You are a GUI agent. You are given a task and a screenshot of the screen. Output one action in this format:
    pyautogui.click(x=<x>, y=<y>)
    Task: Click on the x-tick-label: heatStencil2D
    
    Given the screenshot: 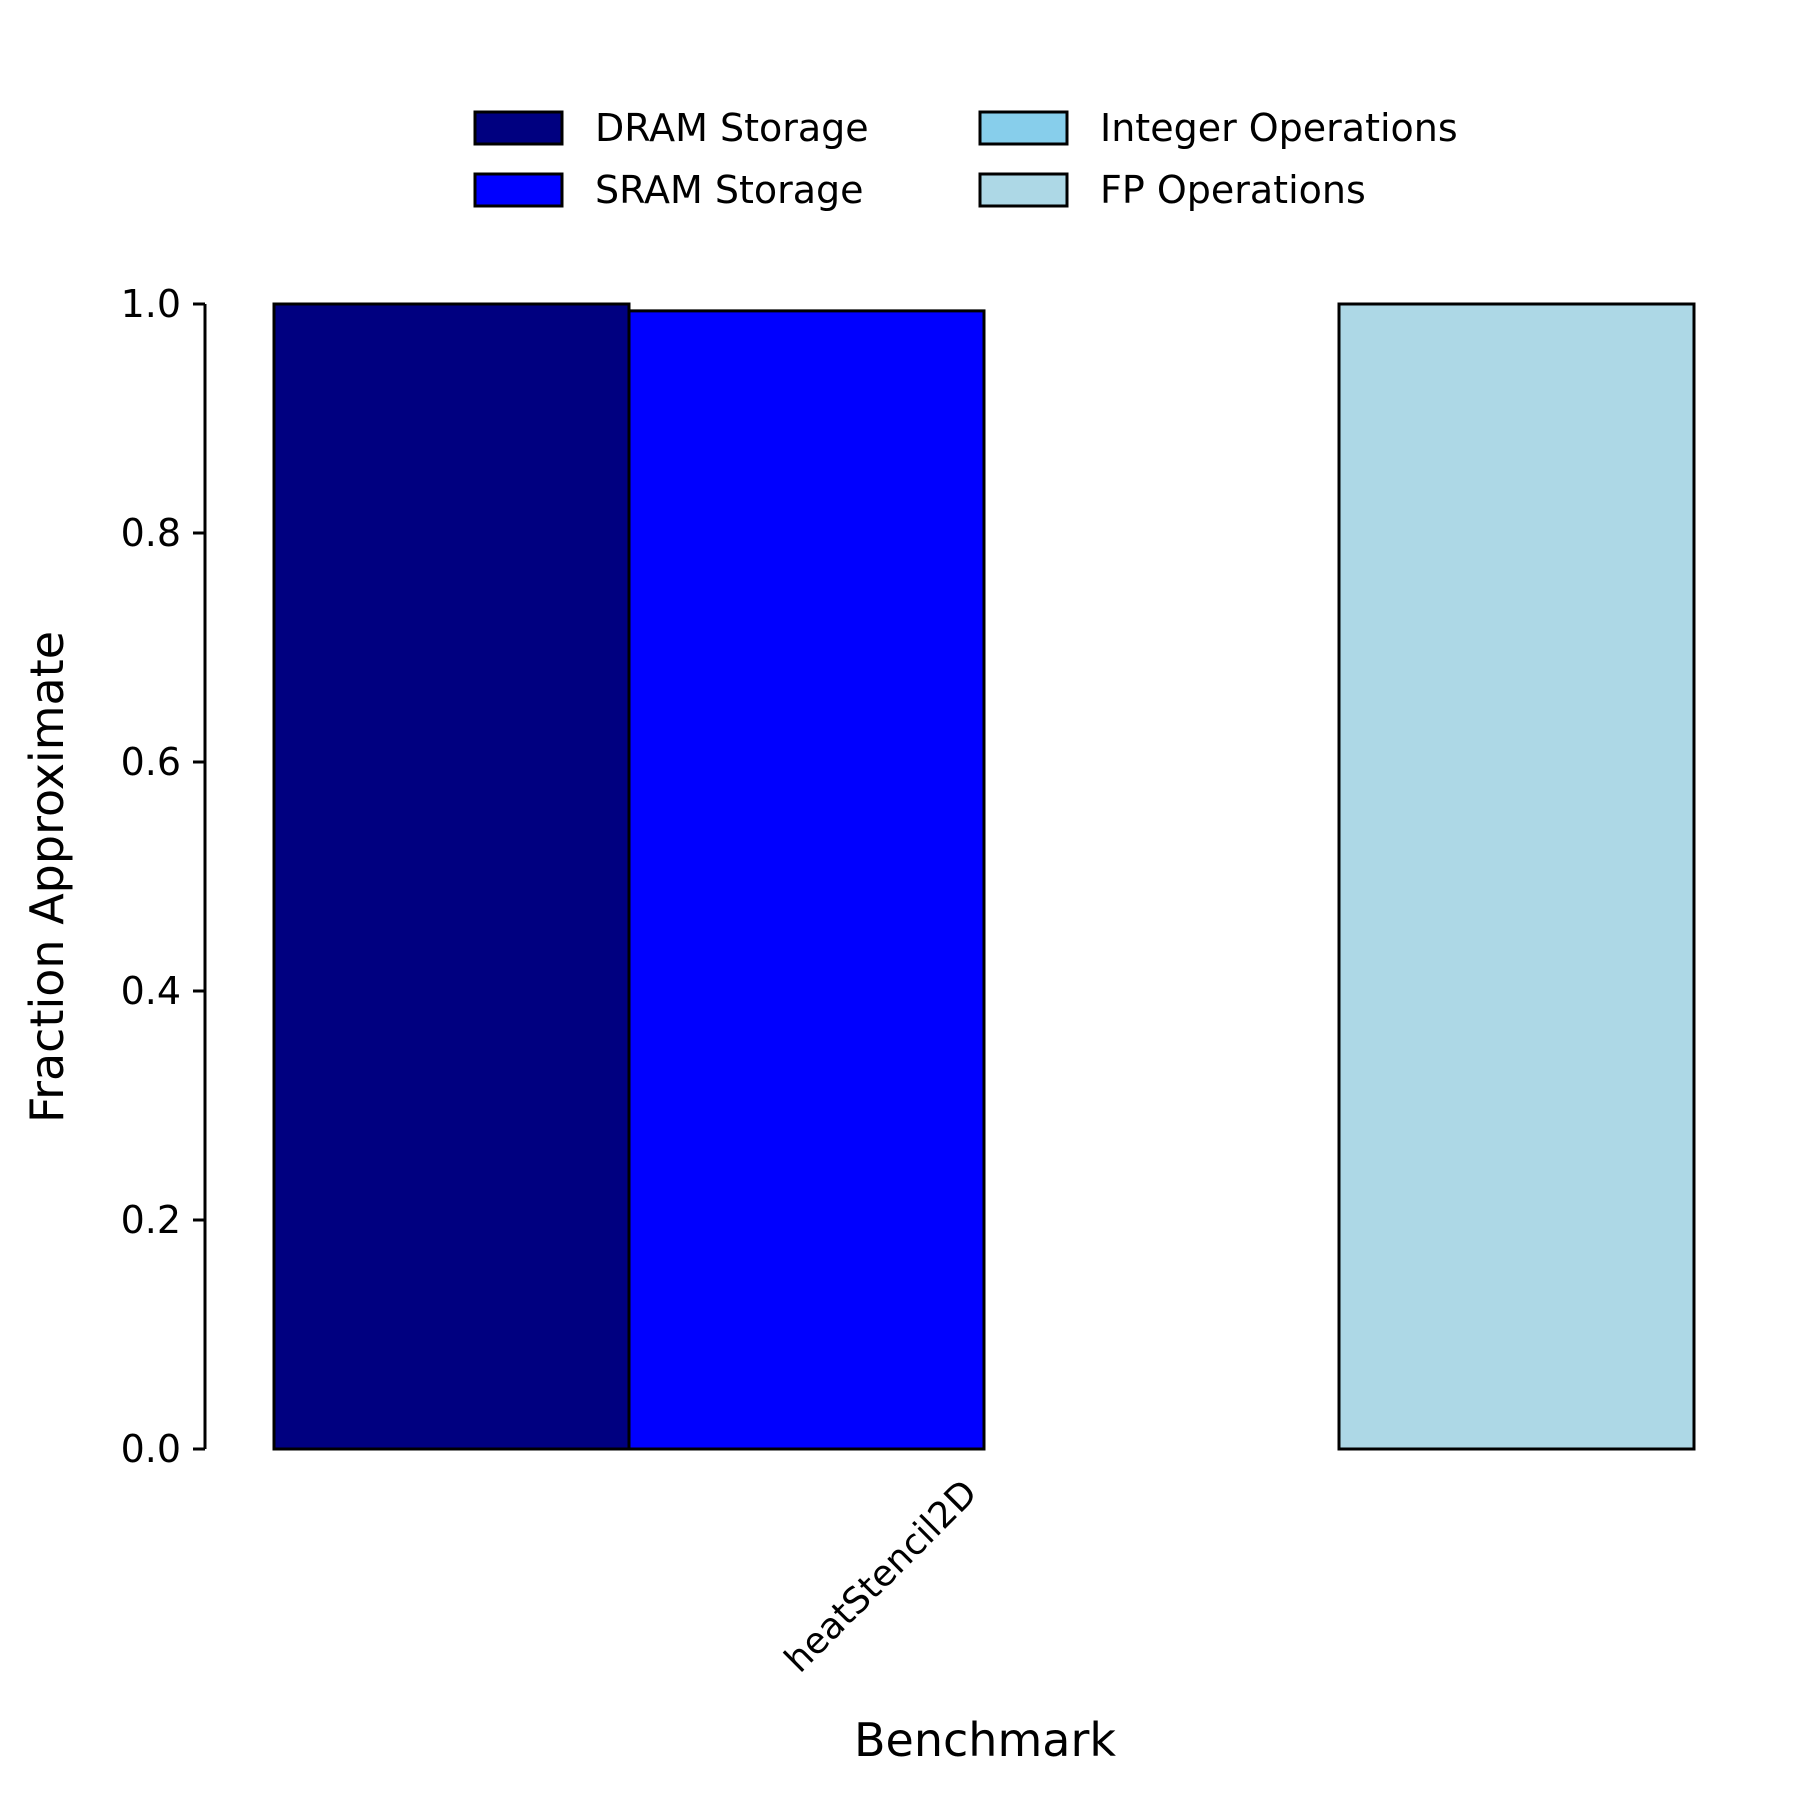 What is the action you would take?
    pyautogui.click(x=881, y=1576)
    